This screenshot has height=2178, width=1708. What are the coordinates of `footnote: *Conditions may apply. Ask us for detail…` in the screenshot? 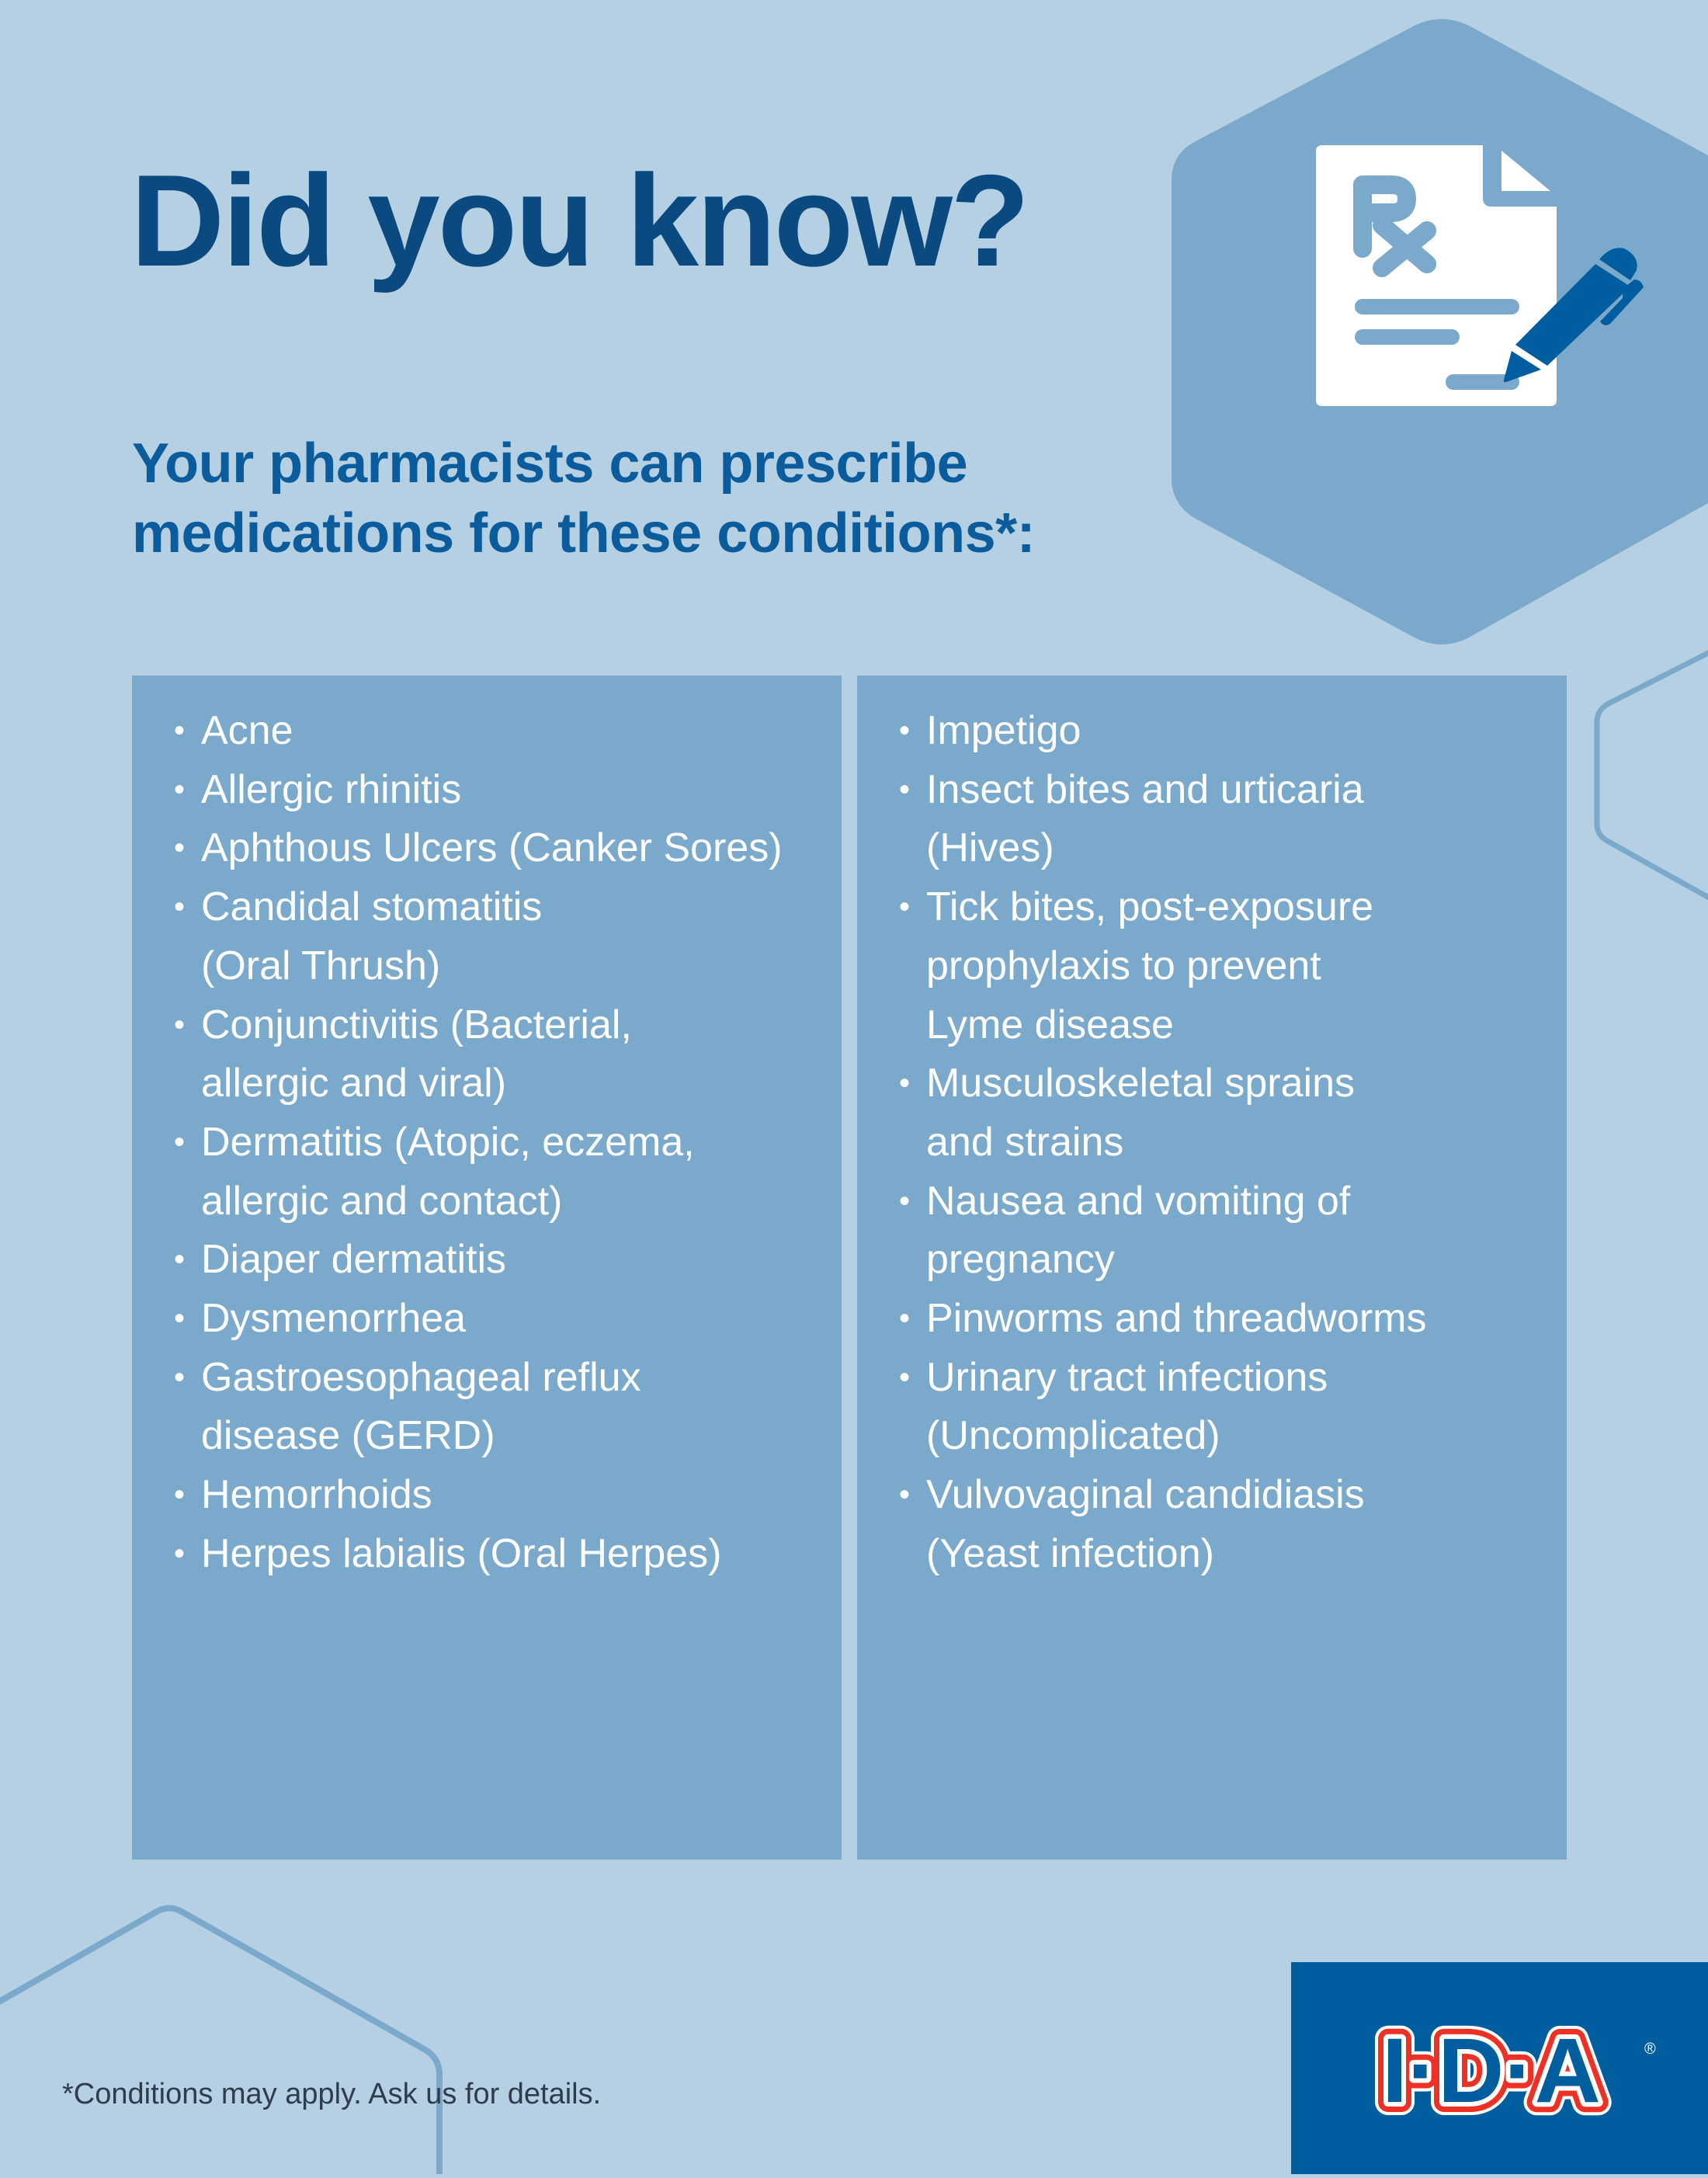 It's located at (332, 2094).